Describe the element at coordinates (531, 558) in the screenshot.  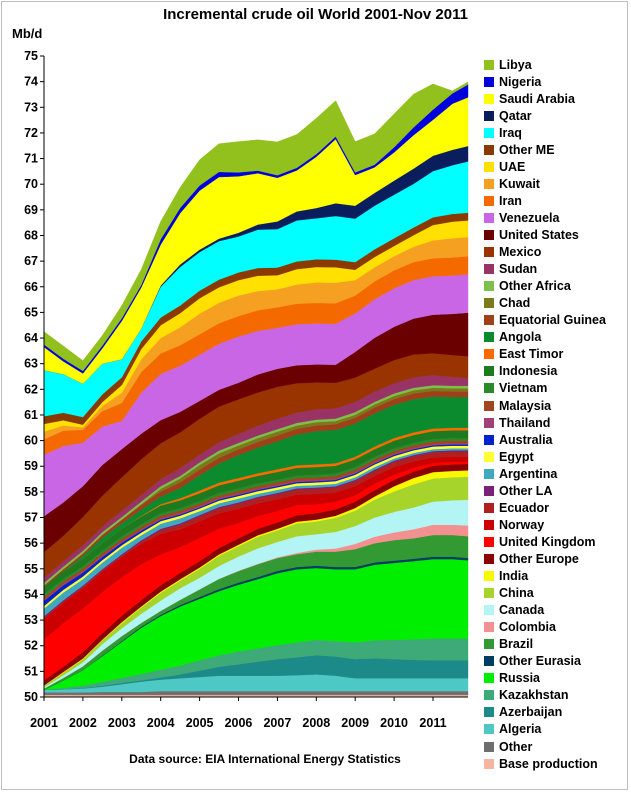
I see `legend-item: Other Europe` at that location.